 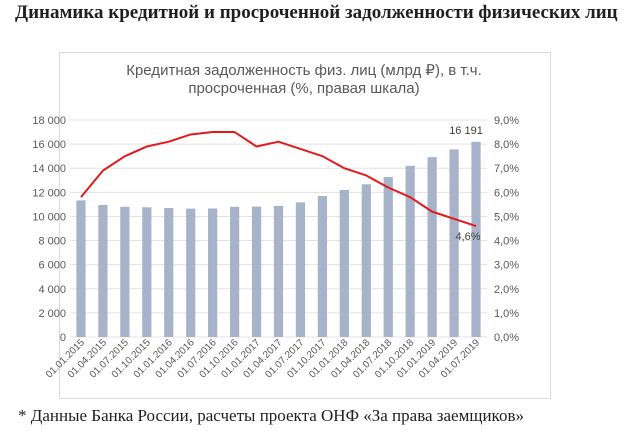 What do you see at coordinates (49, 169) in the screenshot?
I see `left-axis-tick-label: 14 000` at bounding box center [49, 169].